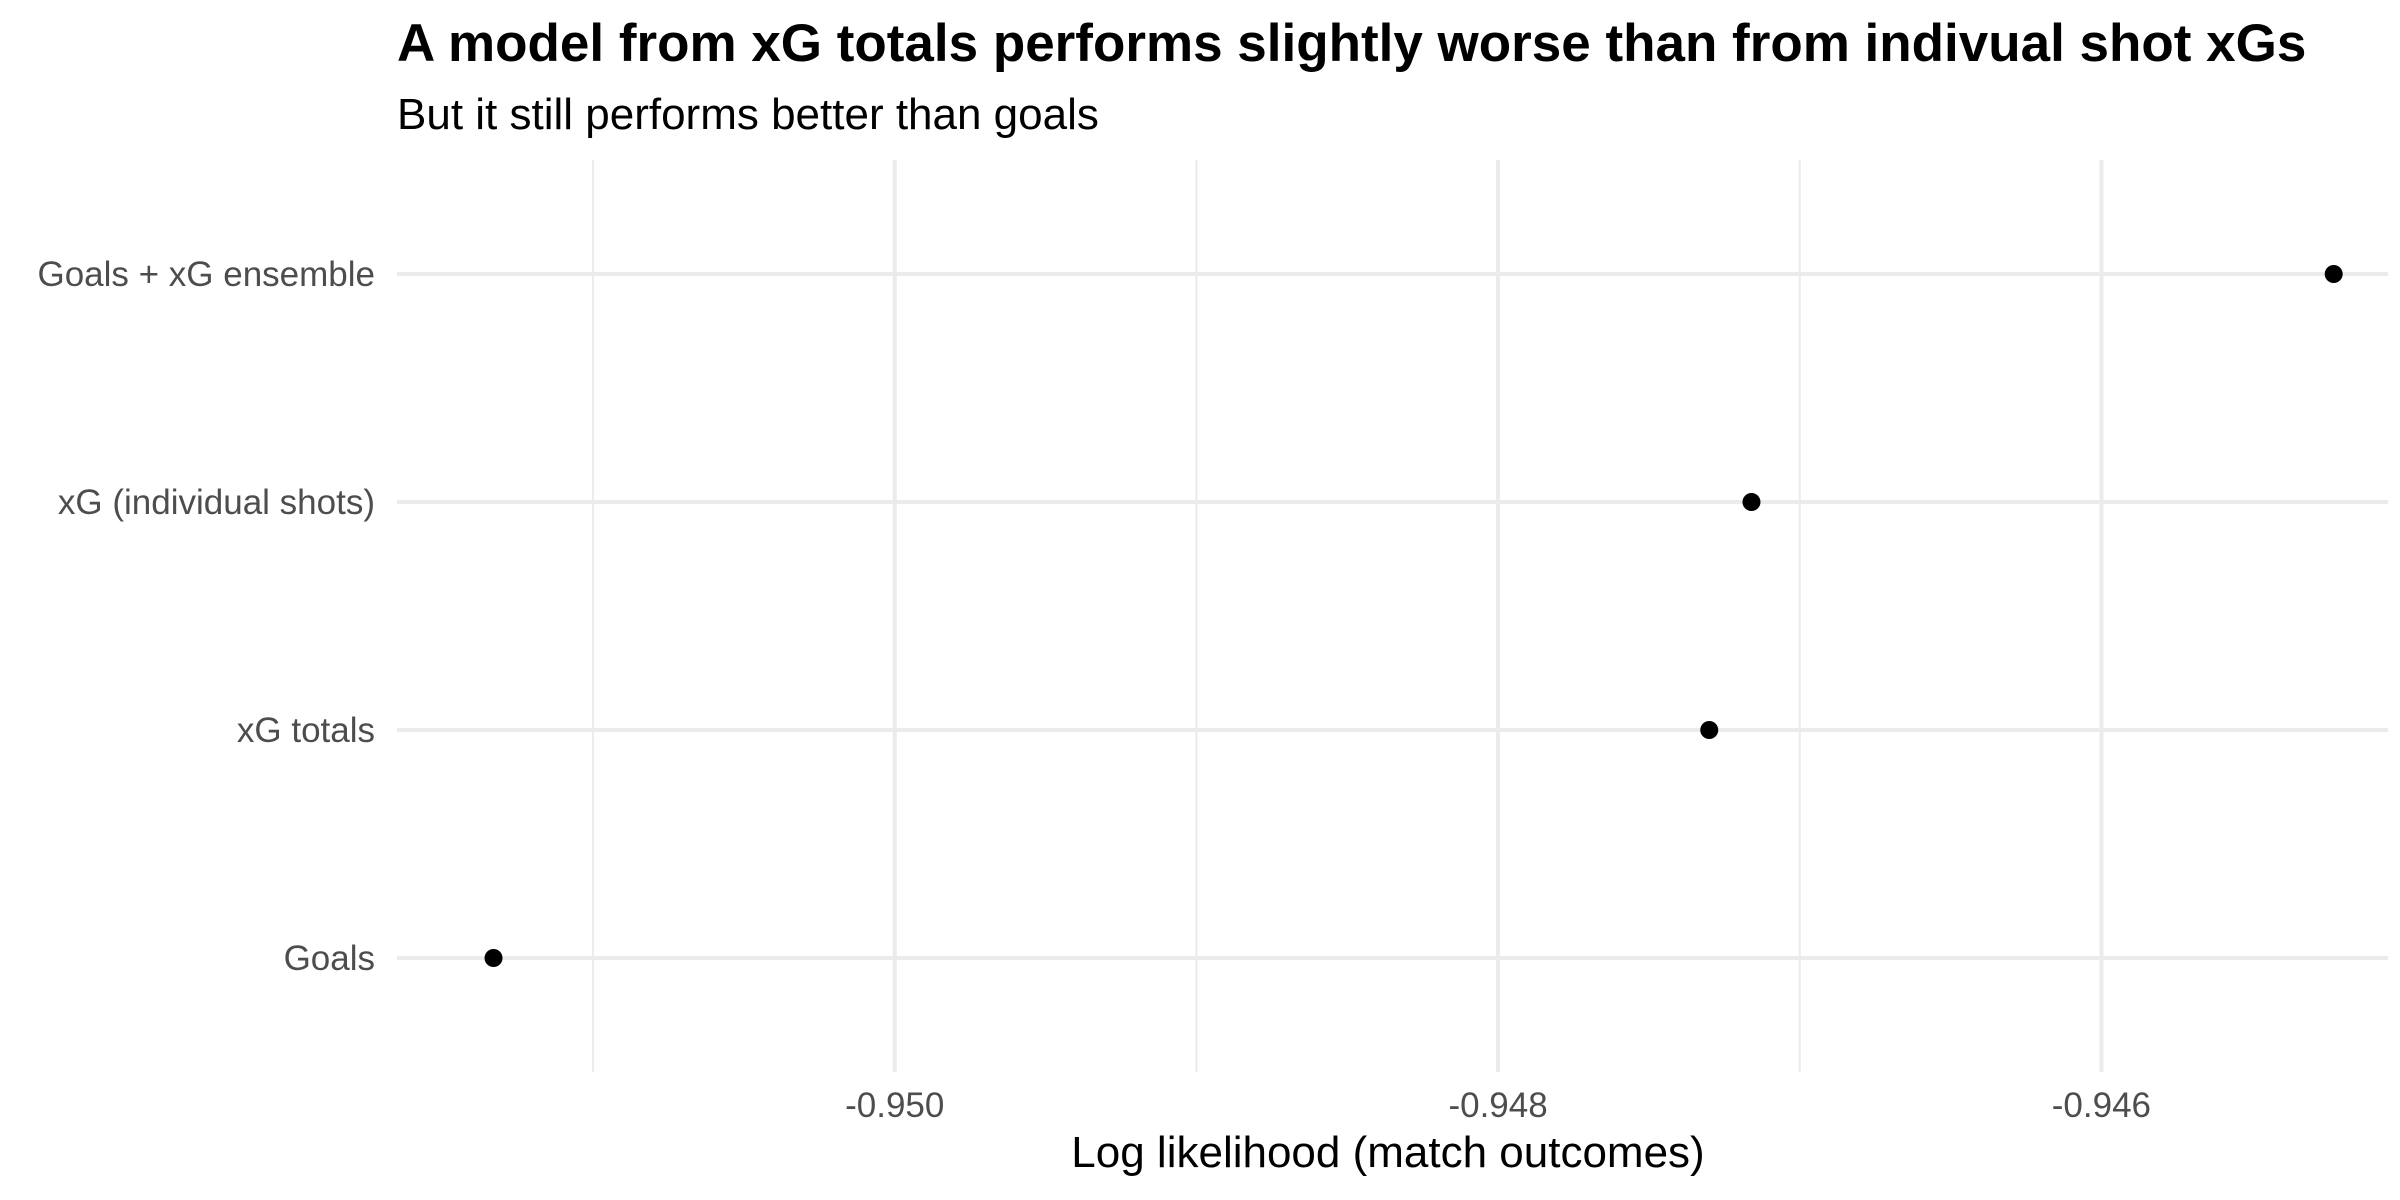 This screenshot has height=1200, width=2400. Describe the element at coordinates (216, 502) in the screenshot. I see `y-tick-label: xG (individual shots)` at that location.